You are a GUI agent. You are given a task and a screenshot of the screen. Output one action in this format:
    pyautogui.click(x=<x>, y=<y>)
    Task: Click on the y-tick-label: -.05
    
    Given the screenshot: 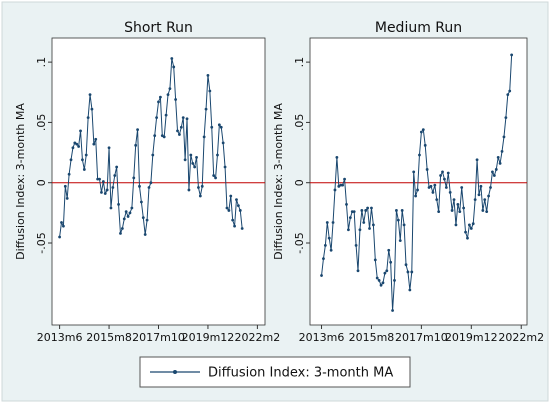 What is the action you would take?
    pyautogui.click(x=299, y=242)
    